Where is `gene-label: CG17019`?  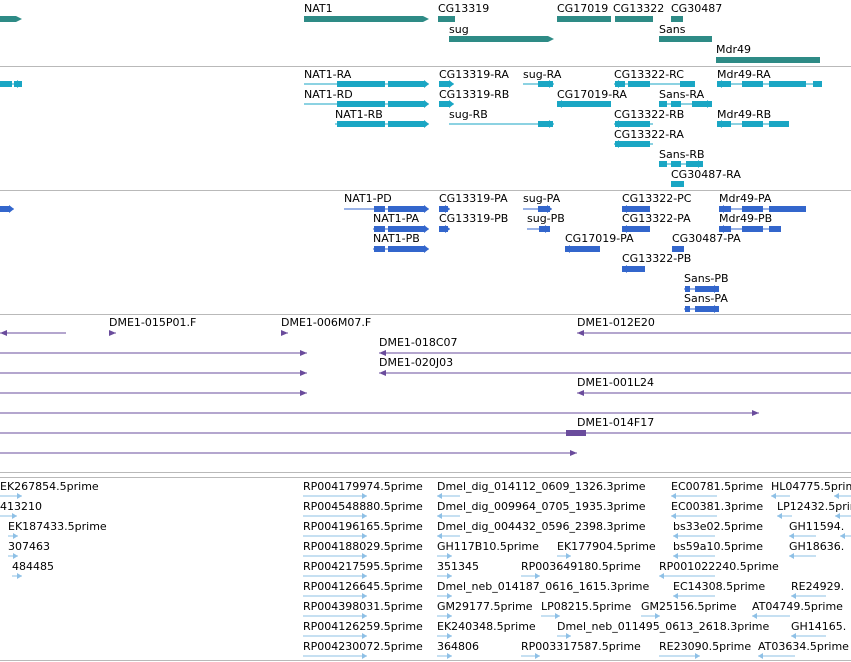
gene-label: CG17019 is located at coordinates (583, 8).